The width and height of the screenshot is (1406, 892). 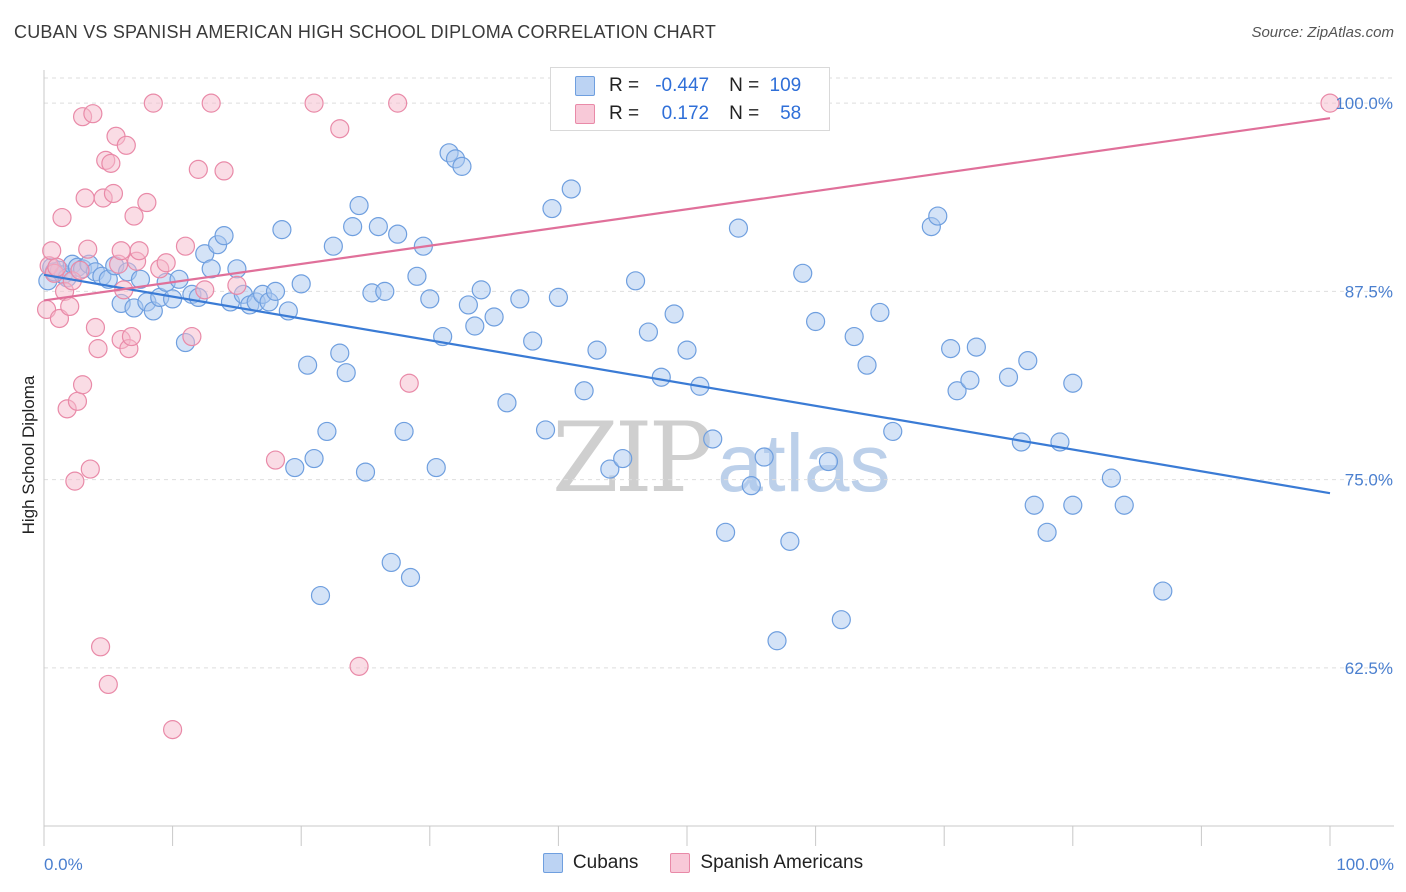 What do you see at coordinates (1369, 291) in the screenshot?
I see `y-tick-label: 87.5%` at bounding box center [1369, 291].